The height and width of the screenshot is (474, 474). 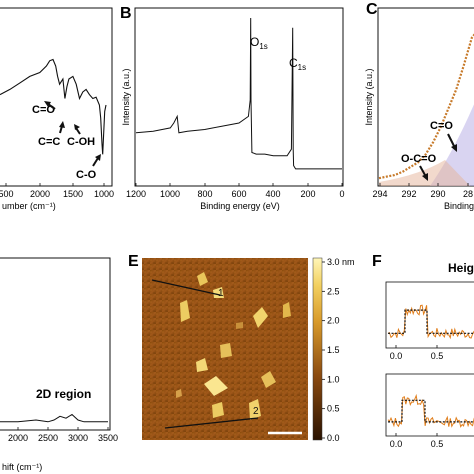 I want to click on panel-f-bottom-step-fit, so click(x=431, y=411).